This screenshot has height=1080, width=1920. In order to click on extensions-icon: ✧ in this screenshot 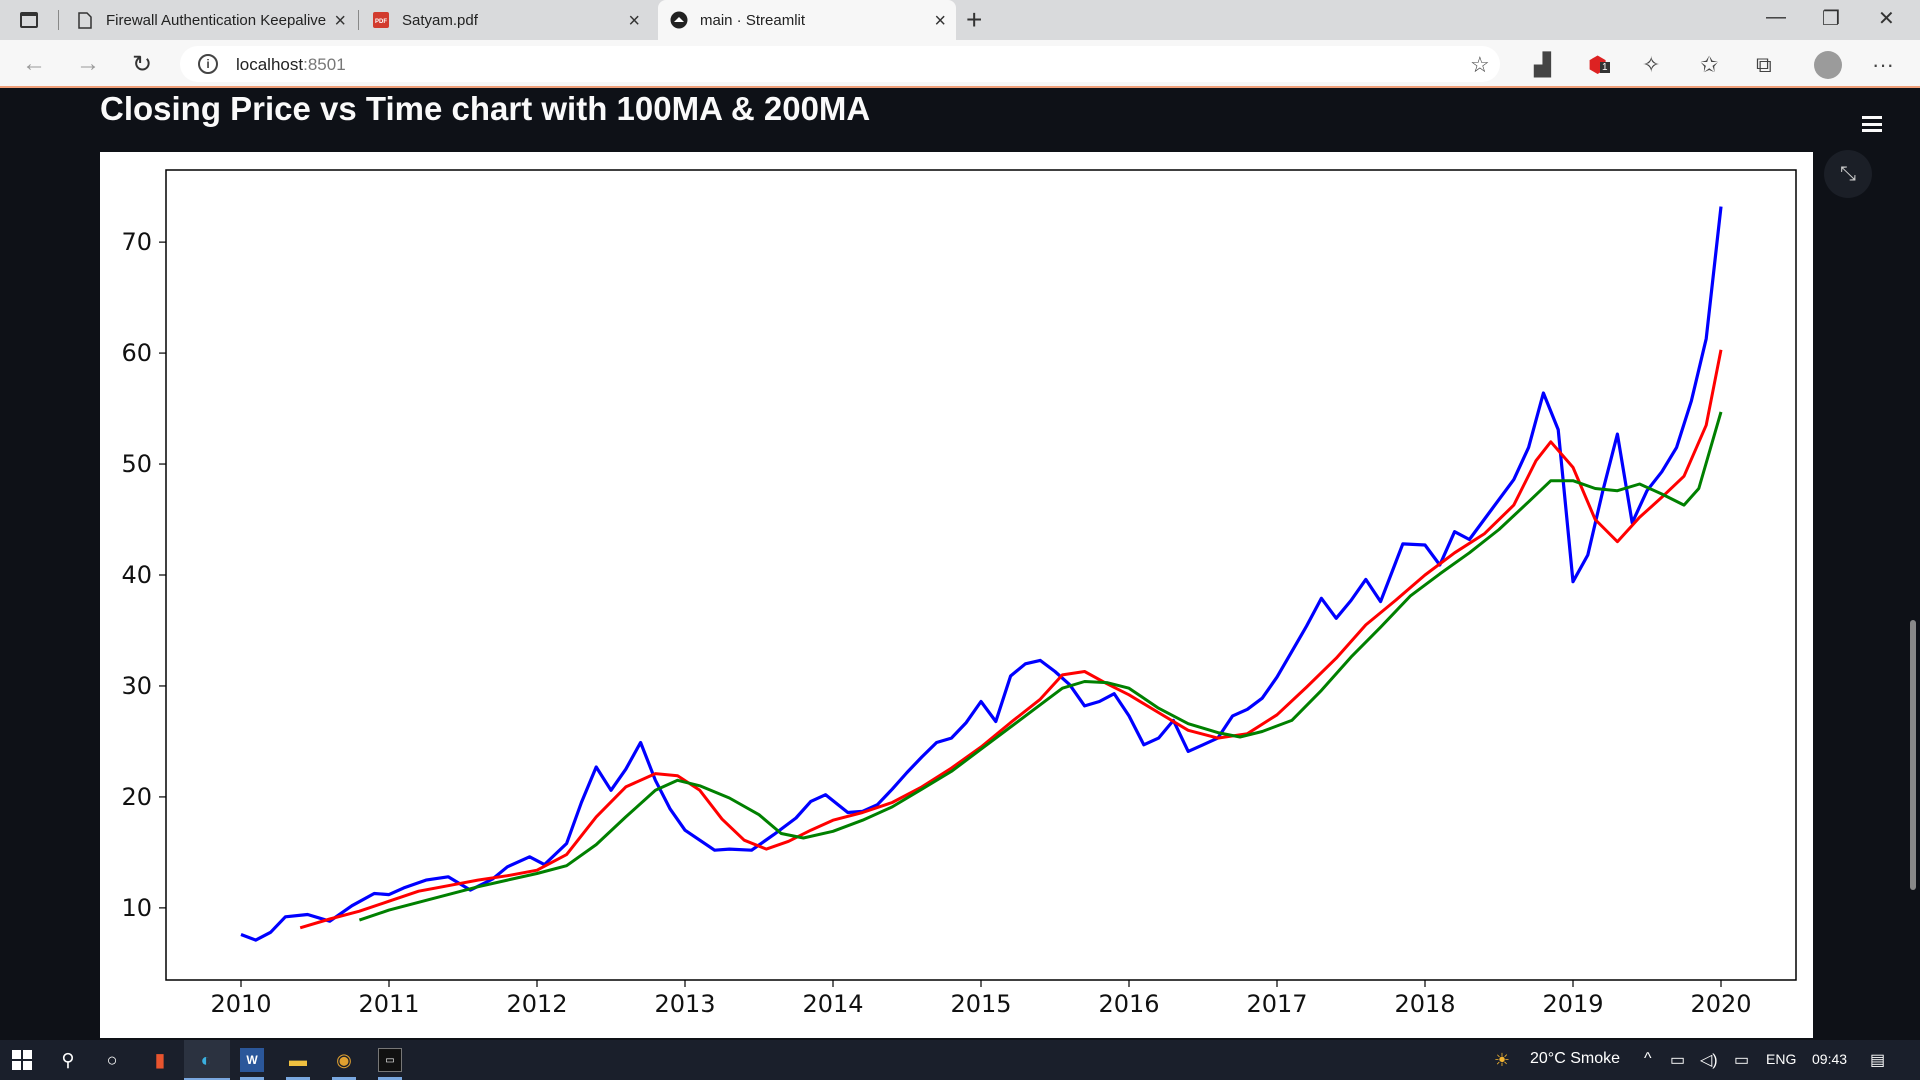, I will do `click(1651, 64)`.